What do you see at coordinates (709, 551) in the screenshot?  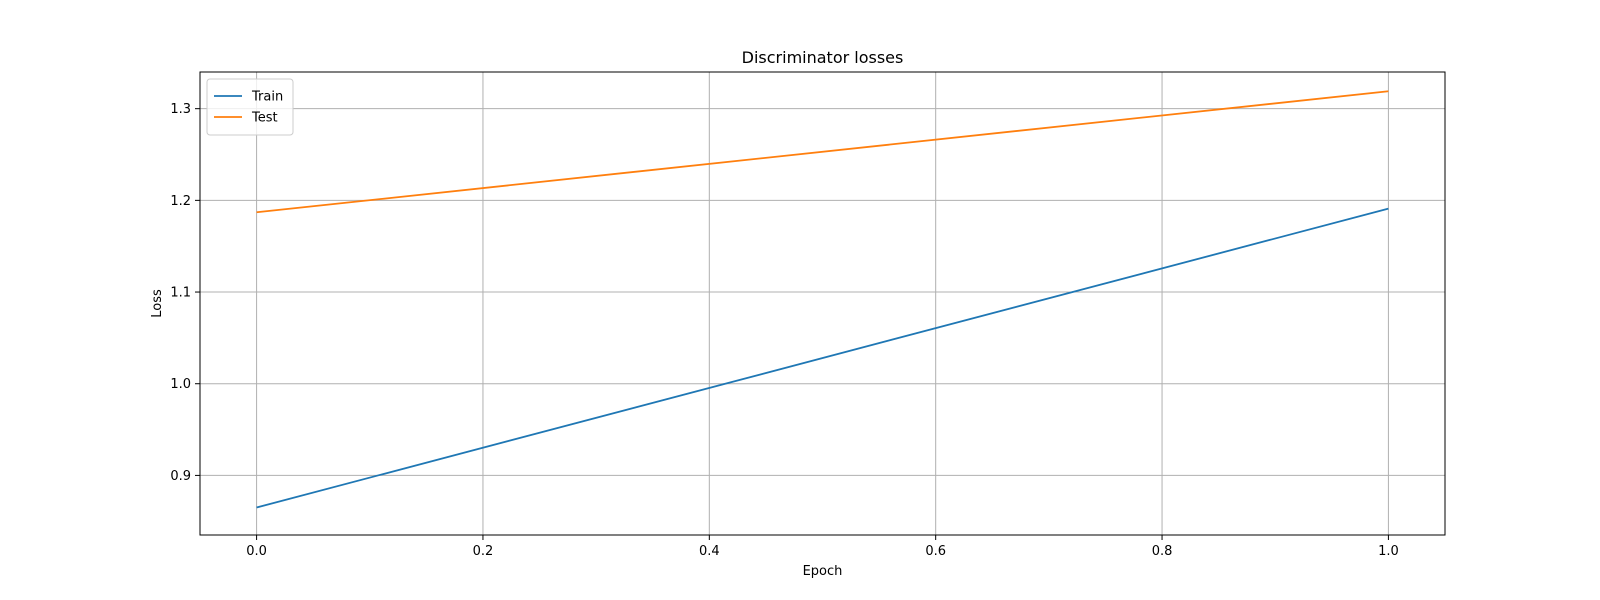 I see `x-tick-label: 0.4` at bounding box center [709, 551].